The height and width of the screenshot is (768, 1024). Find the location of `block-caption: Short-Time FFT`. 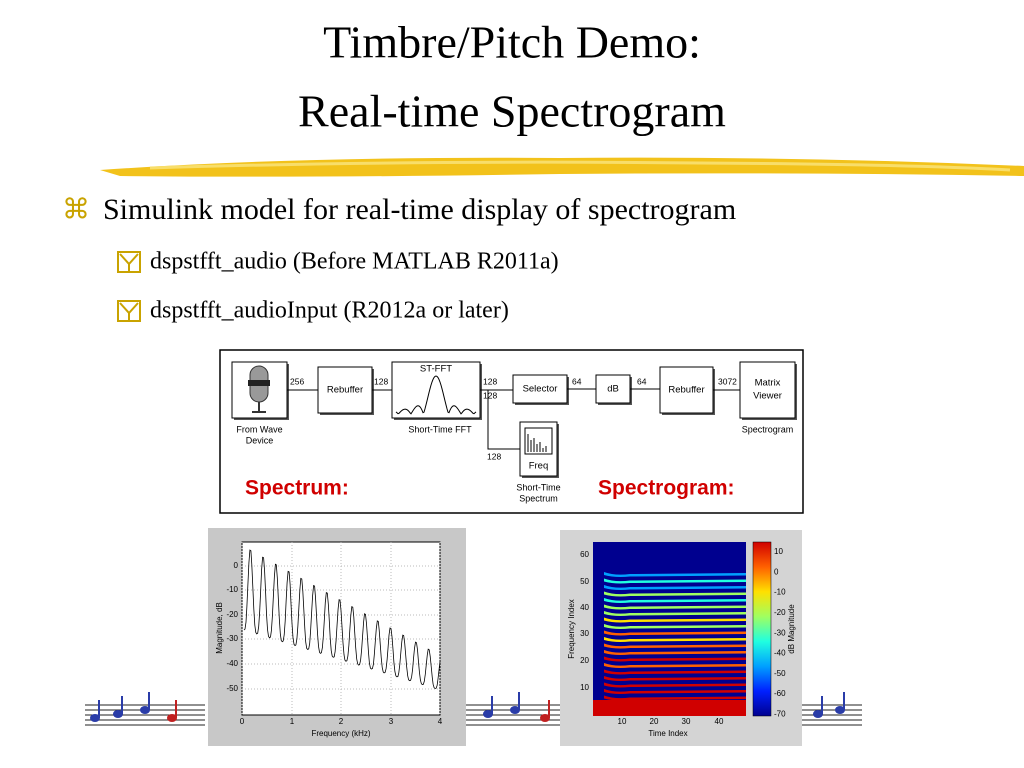

block-caption: Short-Time FFT is located at coordinates (440, 429).